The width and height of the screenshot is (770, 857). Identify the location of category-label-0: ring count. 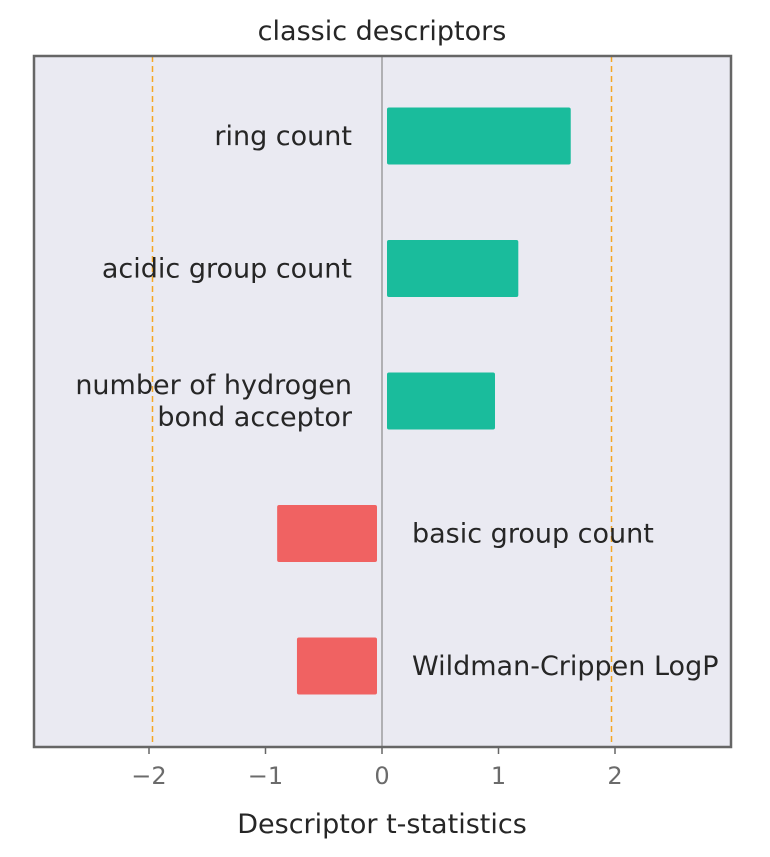
(283, 136).